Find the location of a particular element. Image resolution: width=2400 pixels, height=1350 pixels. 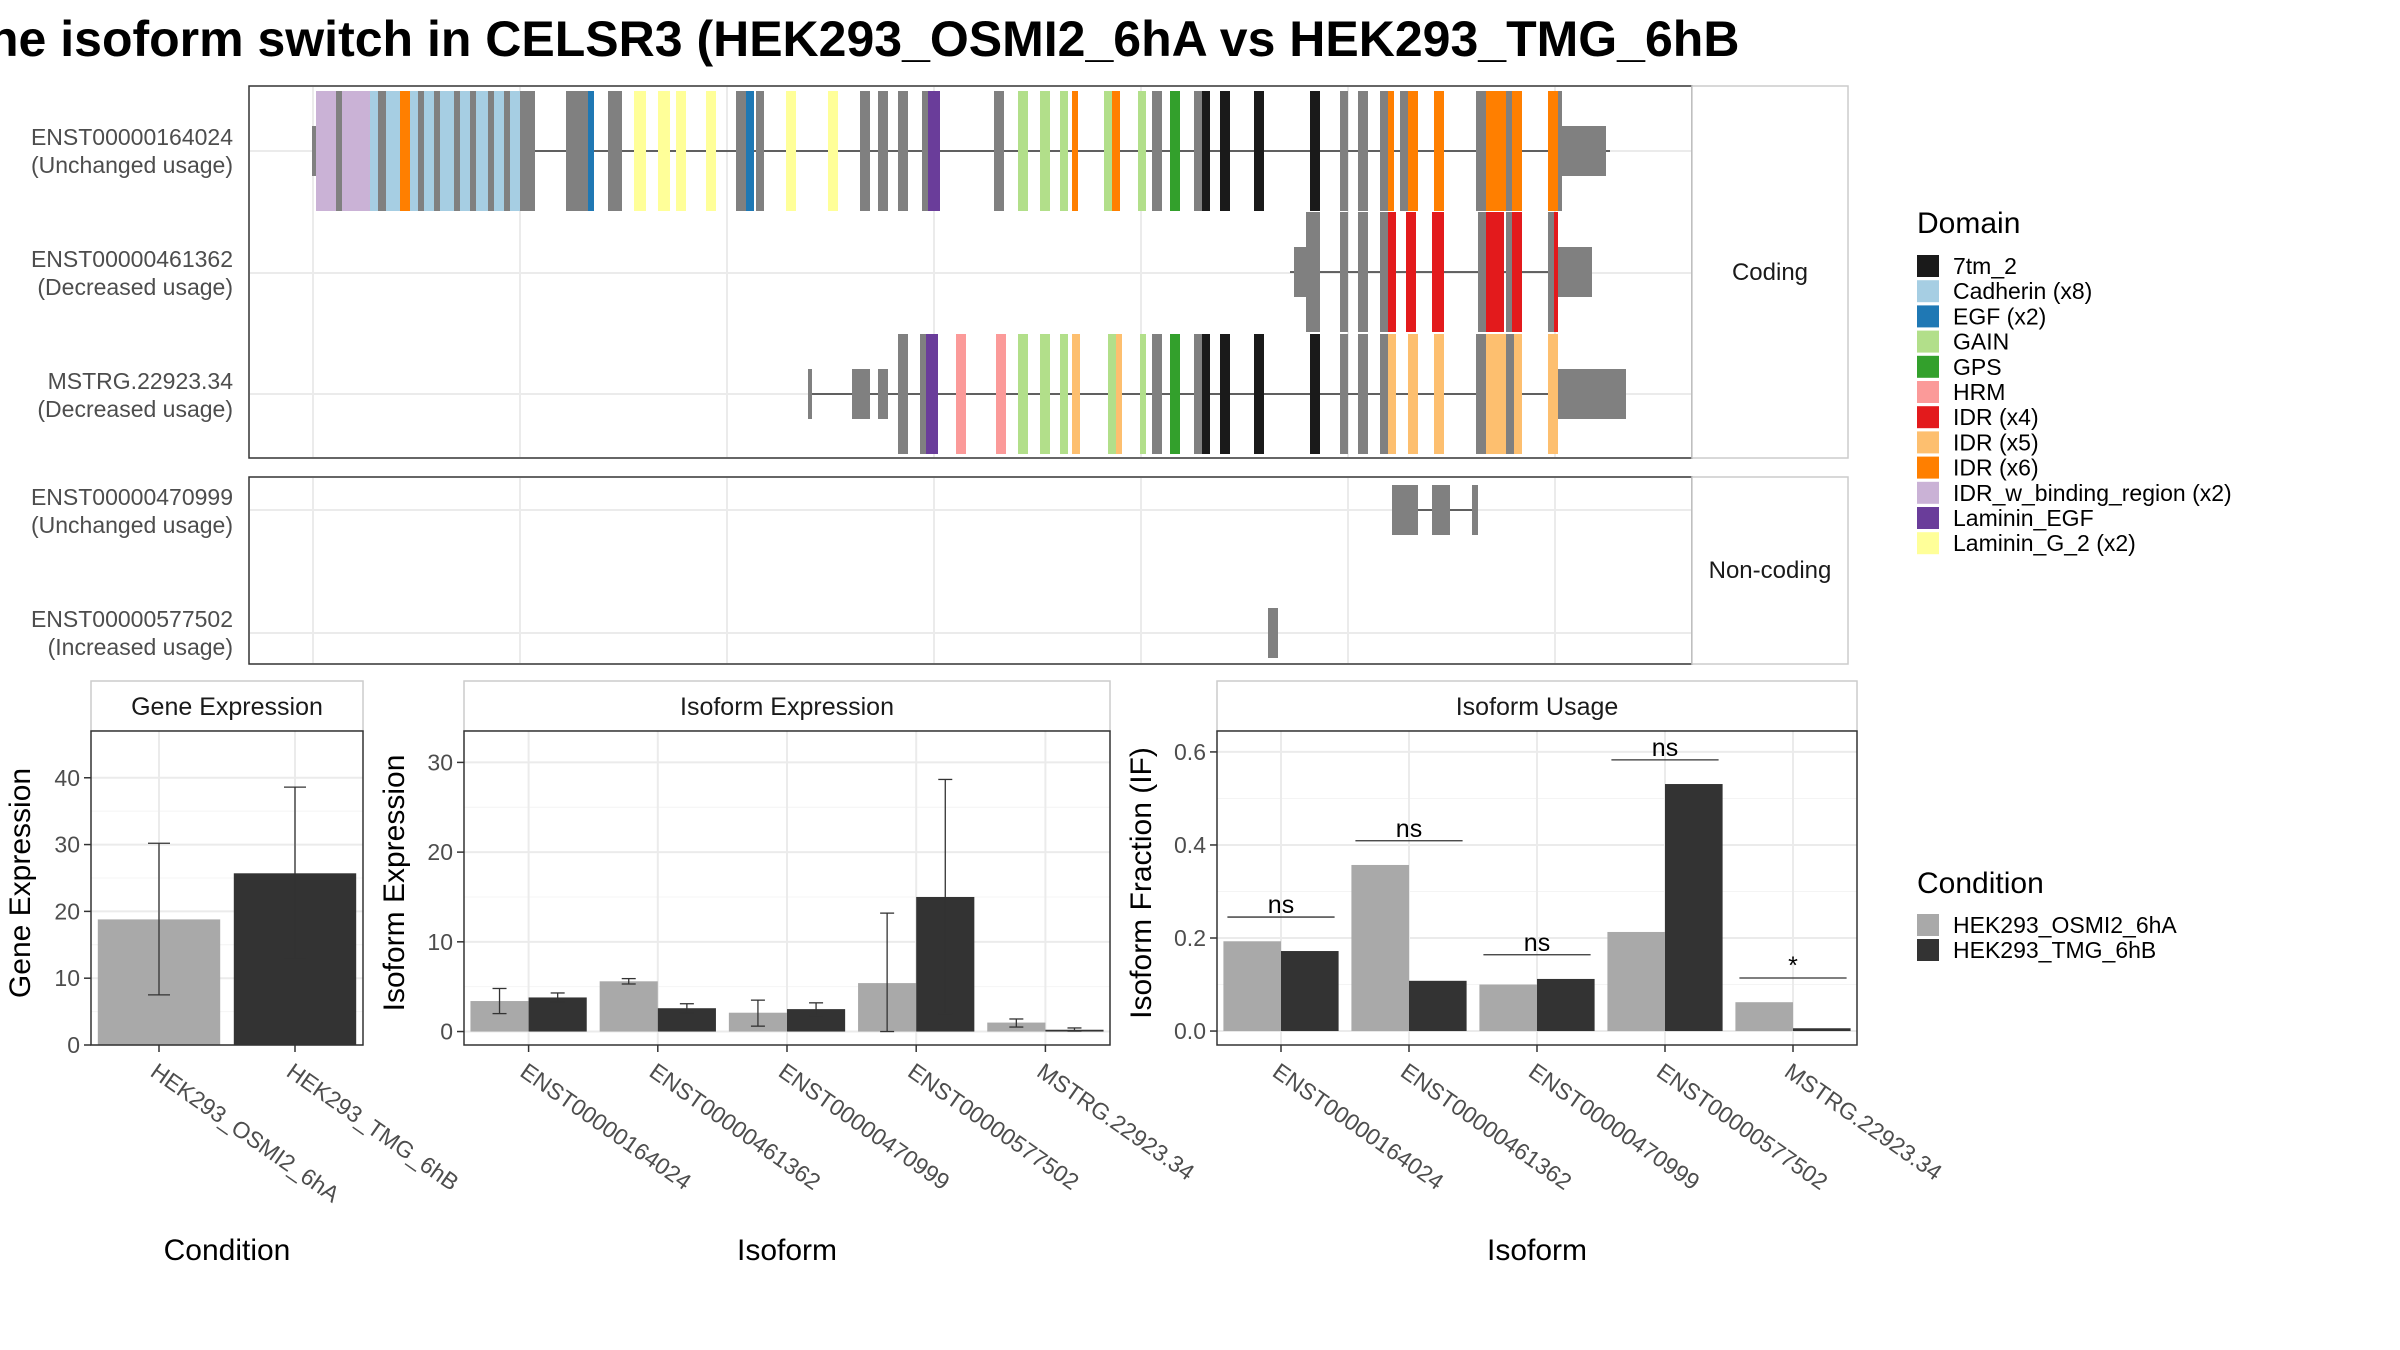

isoform-usage-x-axis-label: Isoform is located at coordinates (1537, 1250).